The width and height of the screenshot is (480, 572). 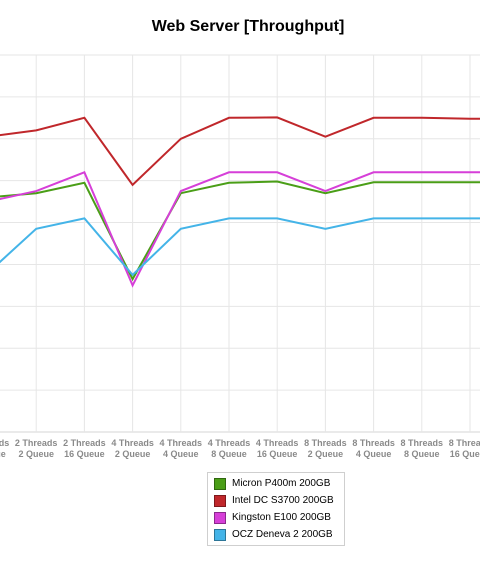 I want to click on legend-item: Intel DC S3700 200GB, so click(x=276, y=500).